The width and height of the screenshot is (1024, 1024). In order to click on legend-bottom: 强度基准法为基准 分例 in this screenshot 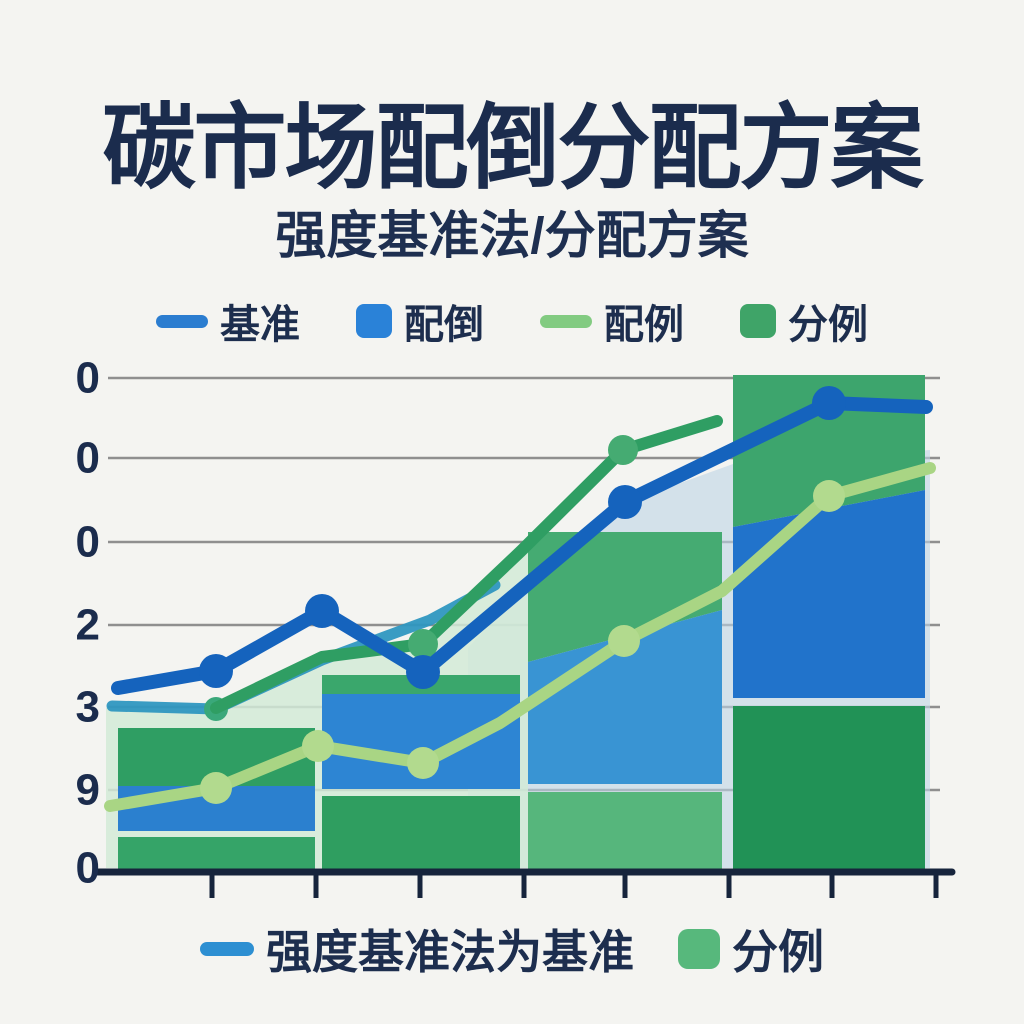, I will do `click(512, 949)`.